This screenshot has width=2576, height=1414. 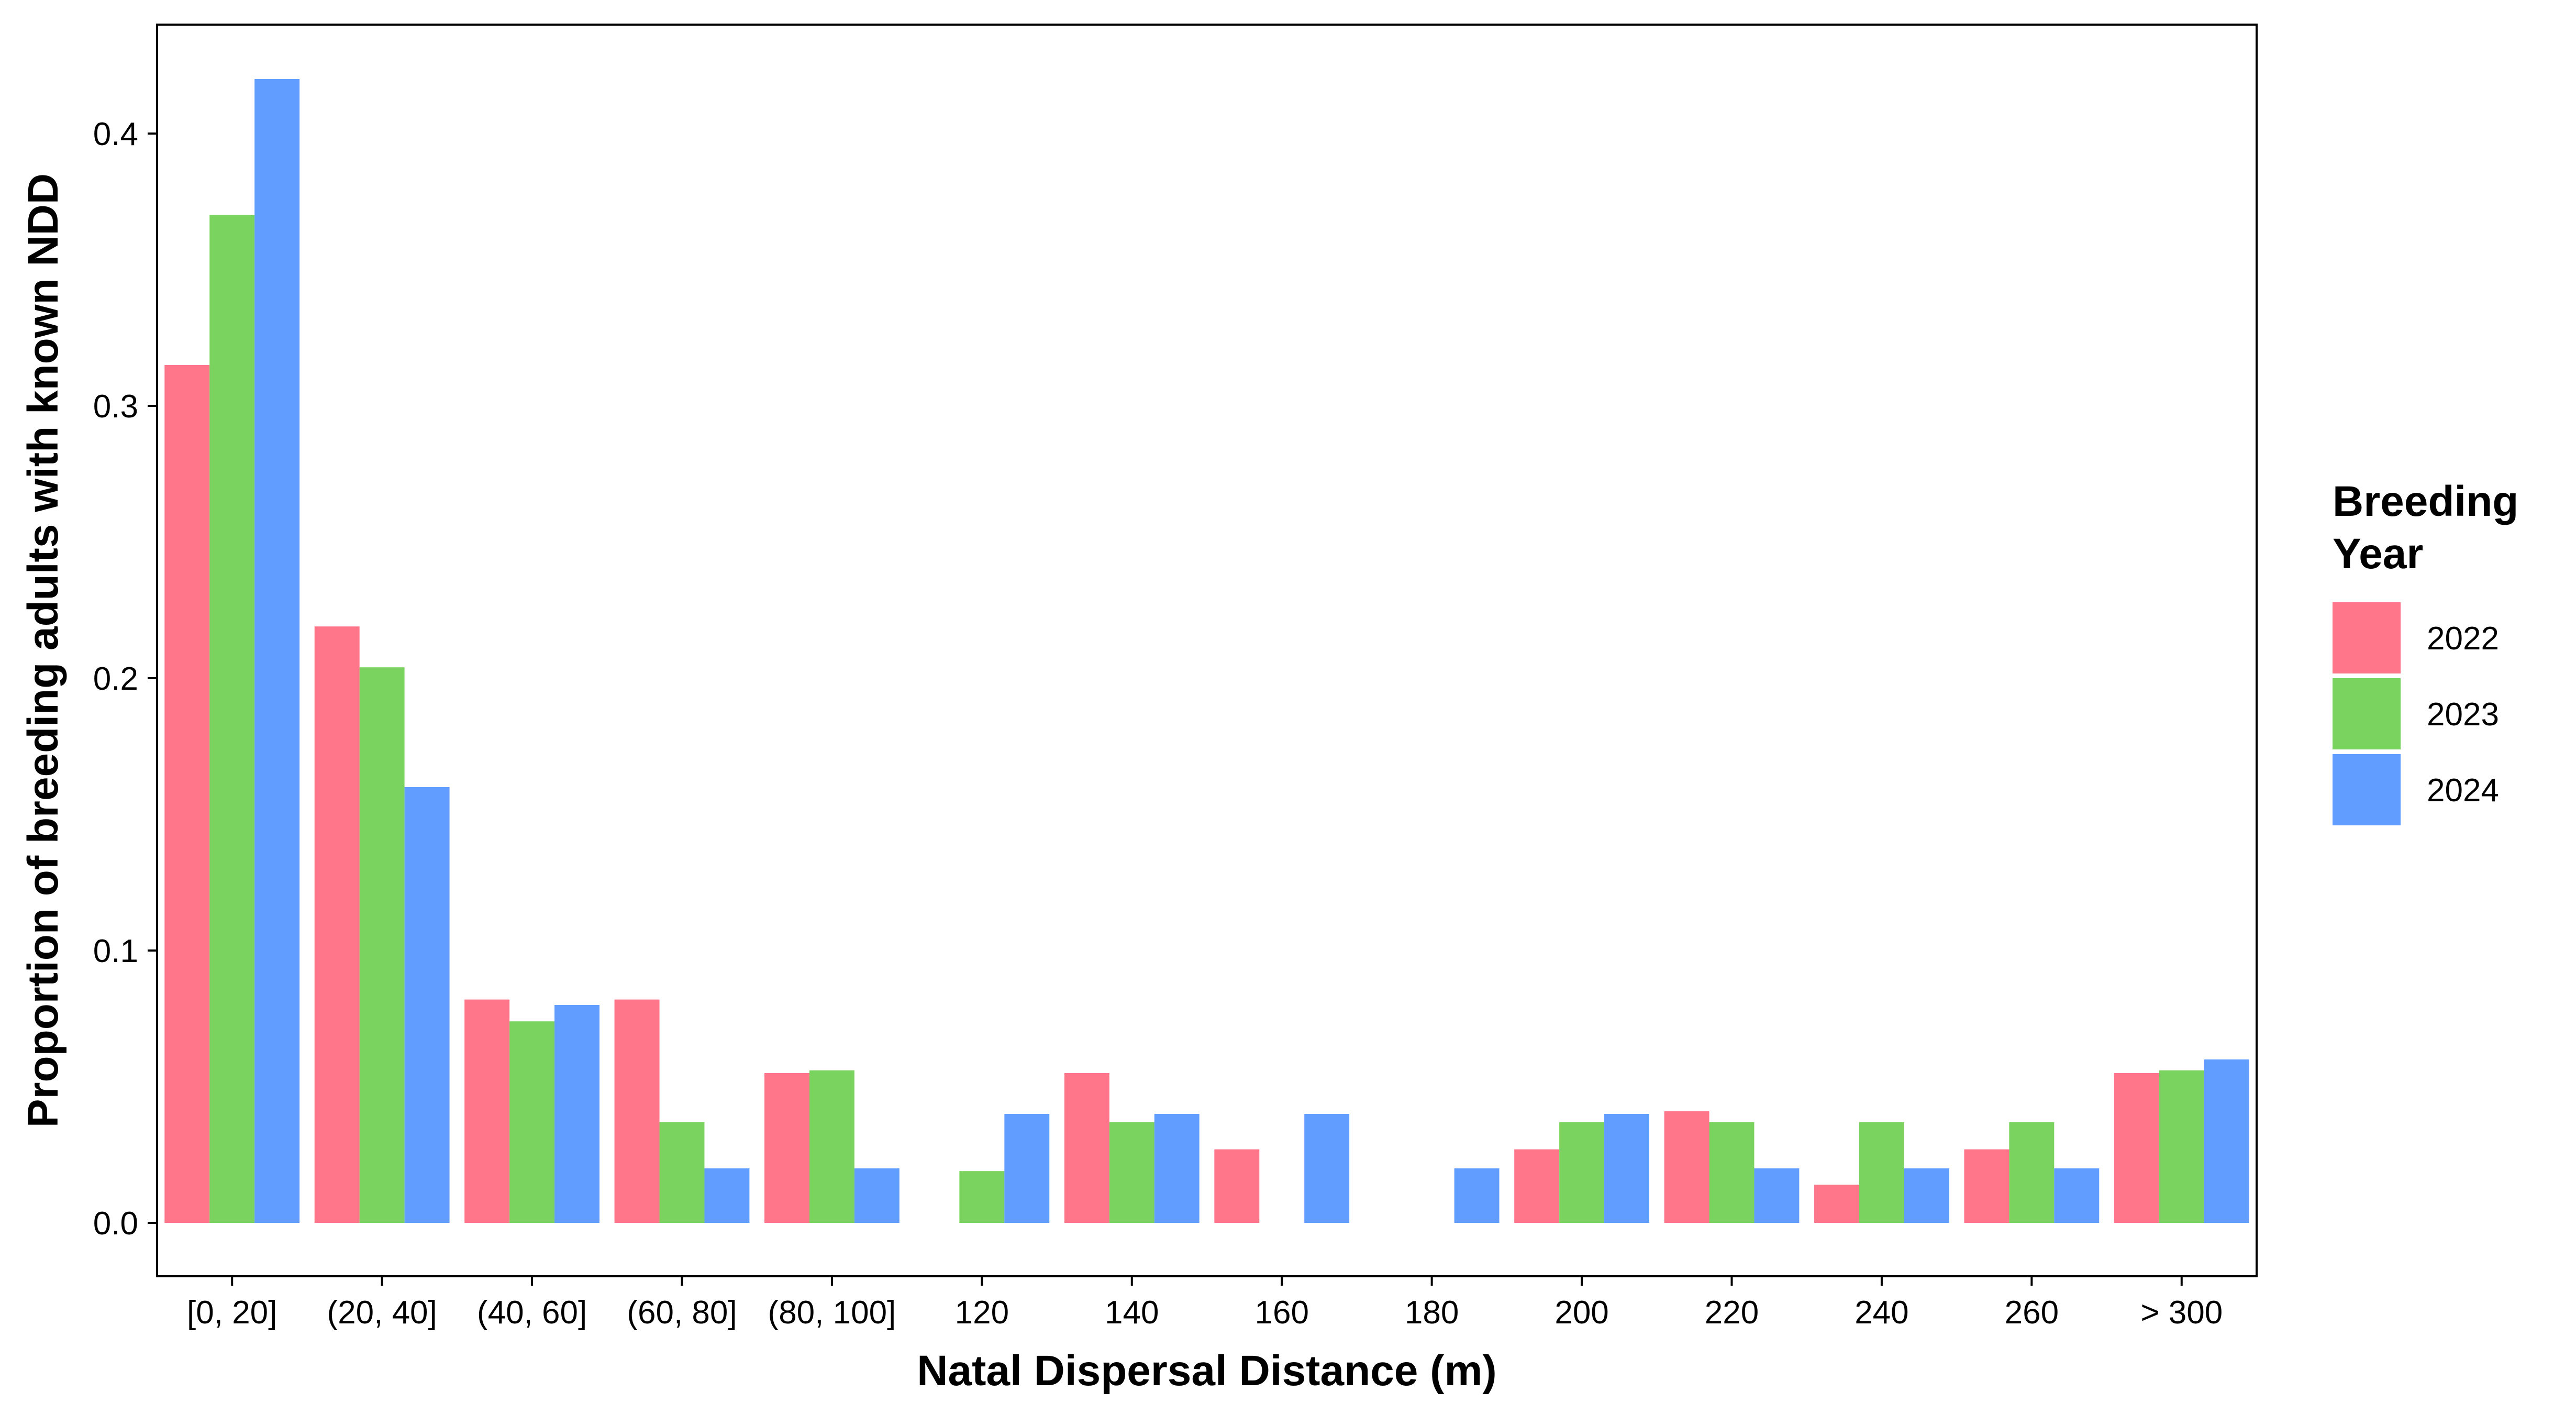 I want to click on x-tick-label: 140, so click(x=1132, y=1313).